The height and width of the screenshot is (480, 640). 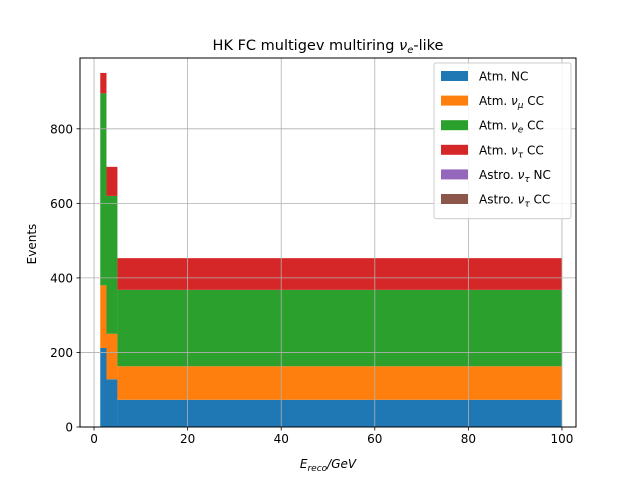 I want to click on legend-label-prefix: Atm. NC, so click(x=503, y=77).